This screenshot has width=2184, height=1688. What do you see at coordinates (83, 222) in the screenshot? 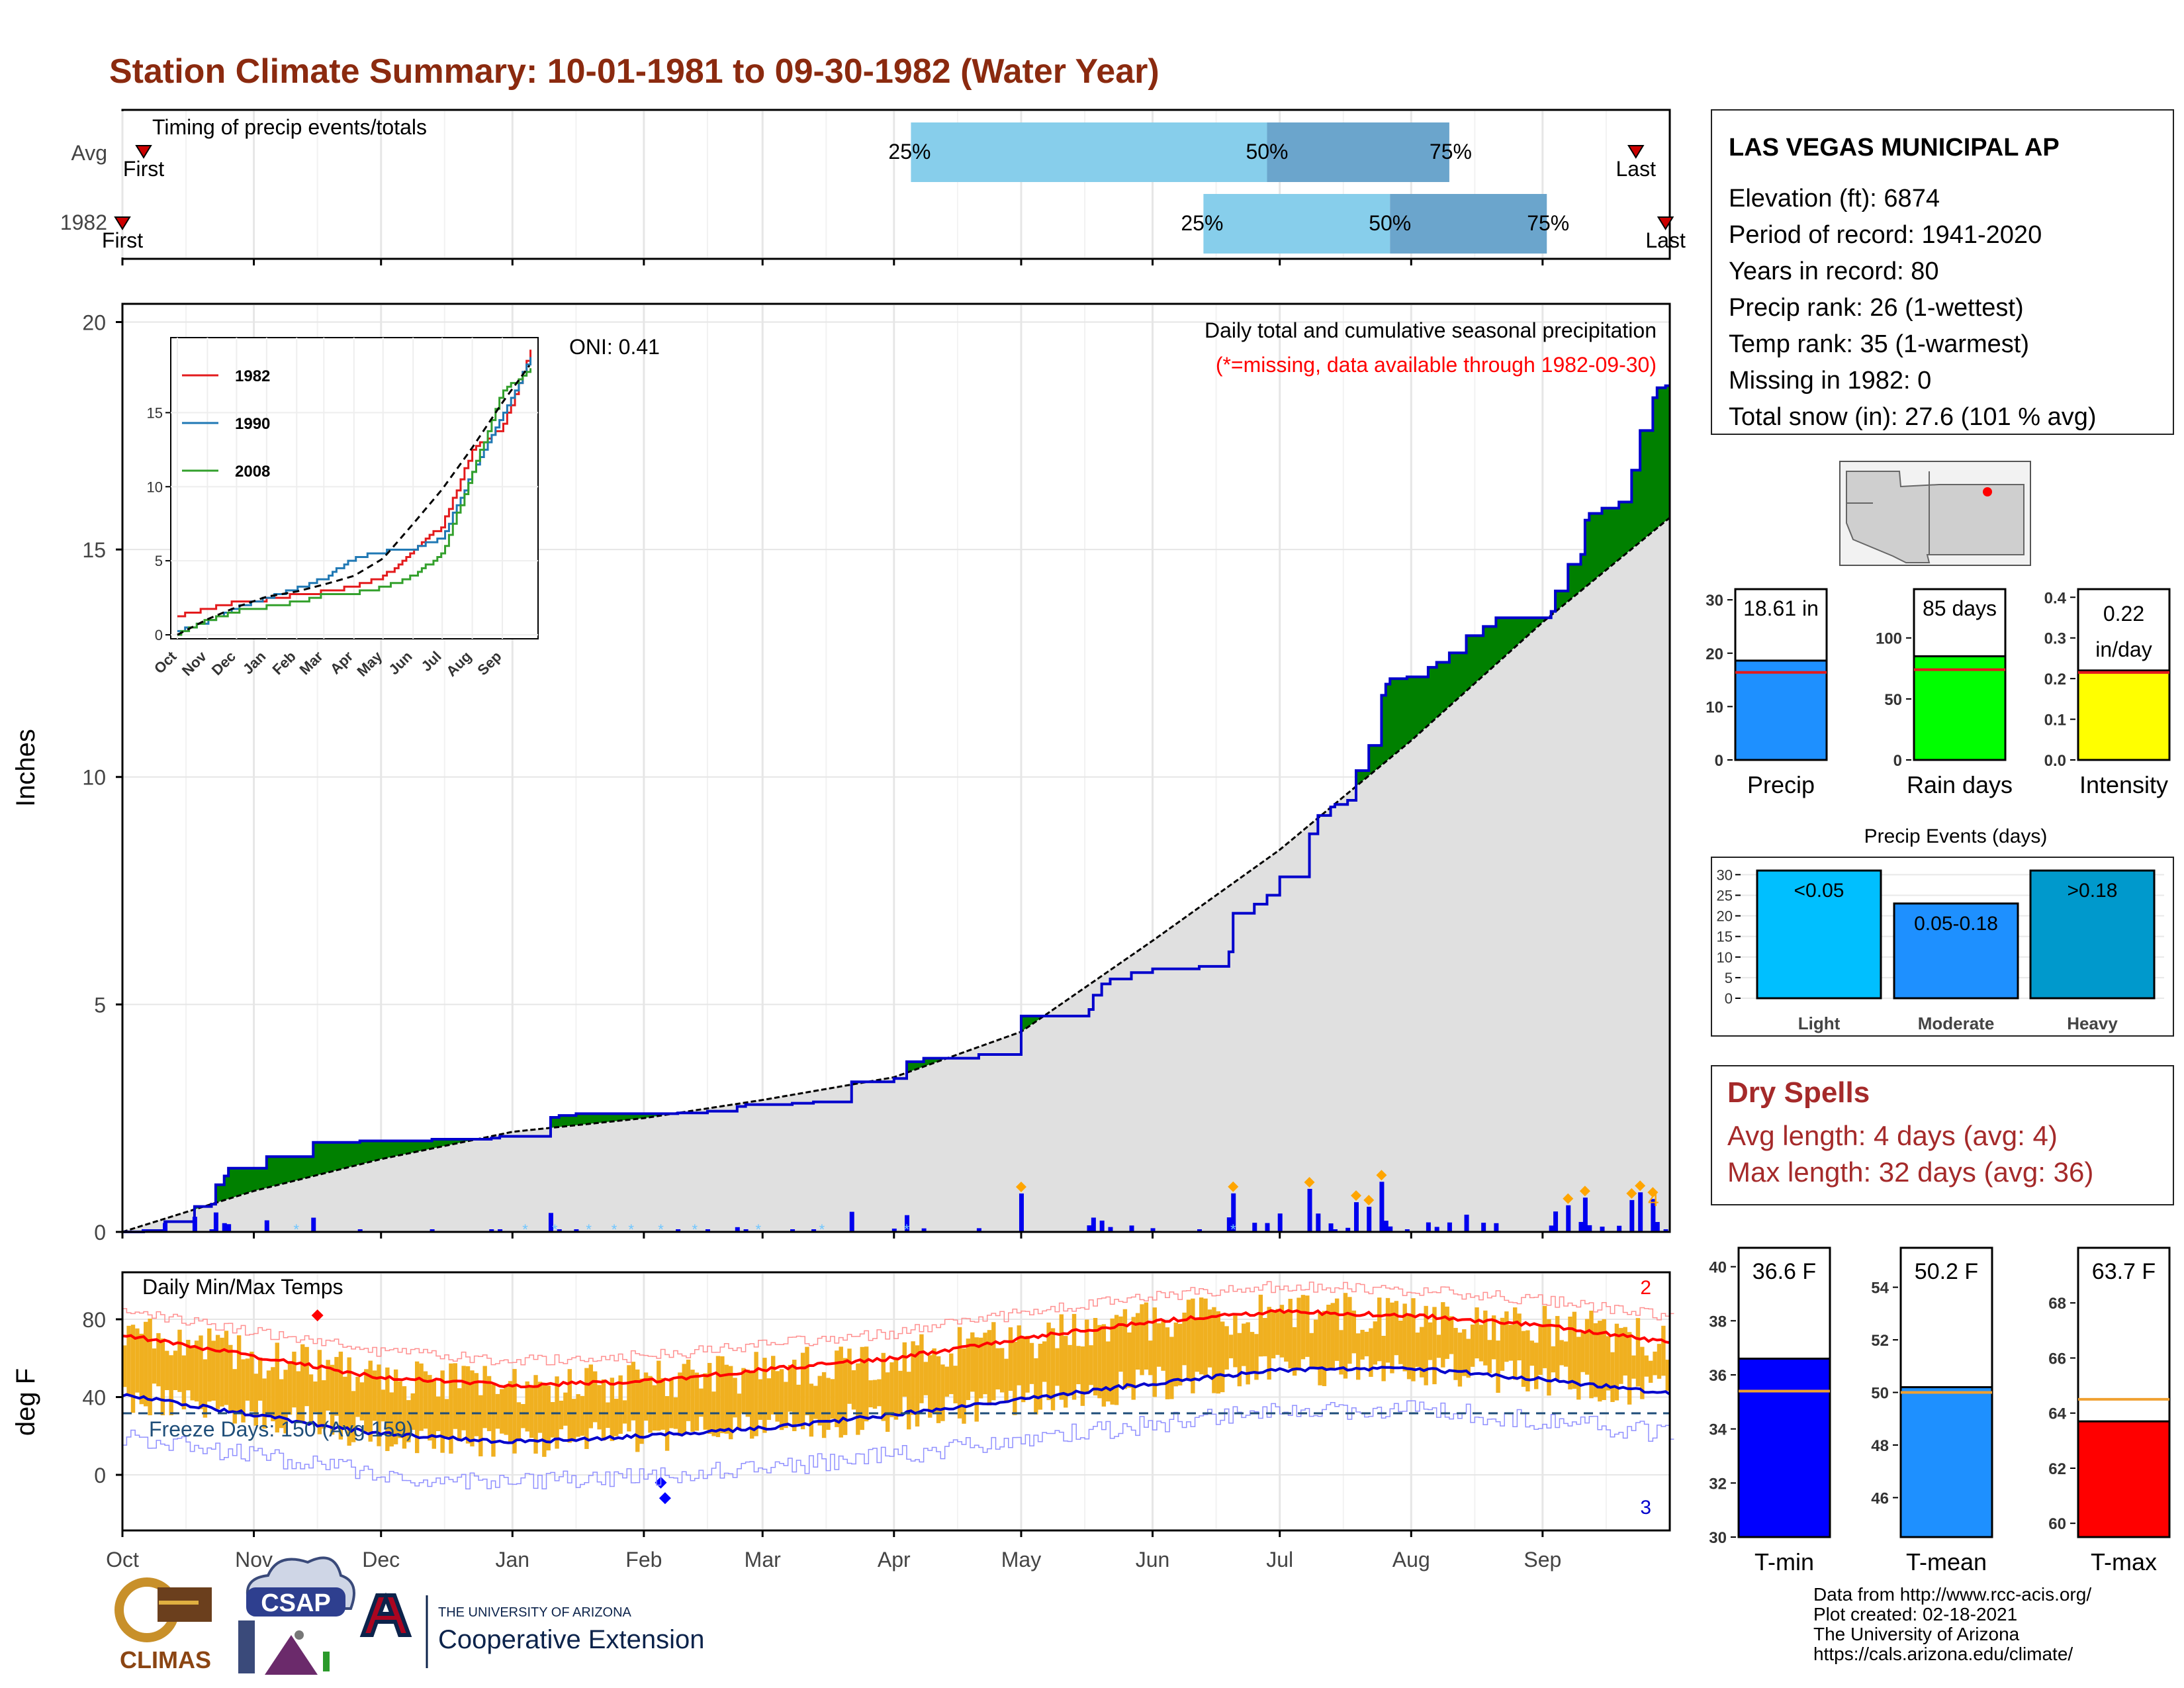
I see `timing-row-label-1982: 1982` at bounding box center [83, 222].